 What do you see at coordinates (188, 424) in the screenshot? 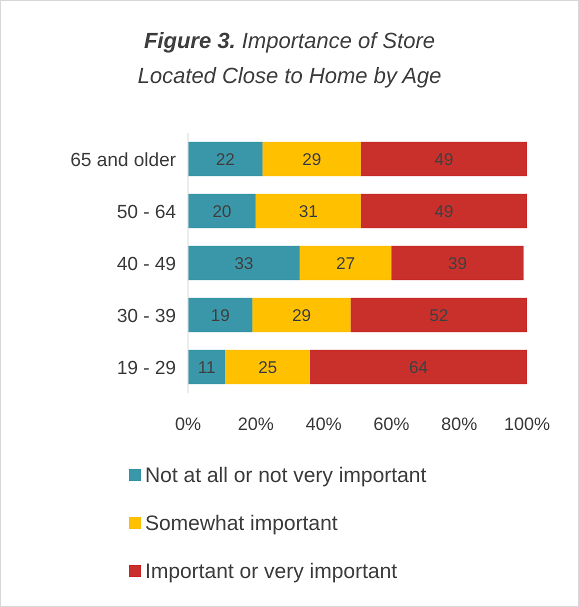
I see `x-tick-label: 0%` at bounding box center [188, 424].